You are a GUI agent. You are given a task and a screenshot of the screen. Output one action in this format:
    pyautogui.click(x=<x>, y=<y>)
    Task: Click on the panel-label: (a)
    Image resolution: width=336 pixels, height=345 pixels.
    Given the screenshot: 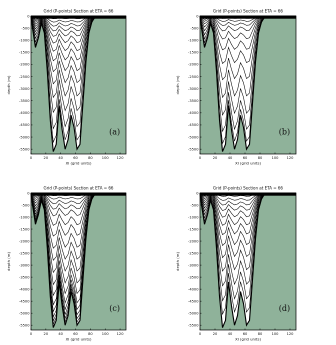 What is the action you would take?
    pyautogui.click(x=114, y=132)
    